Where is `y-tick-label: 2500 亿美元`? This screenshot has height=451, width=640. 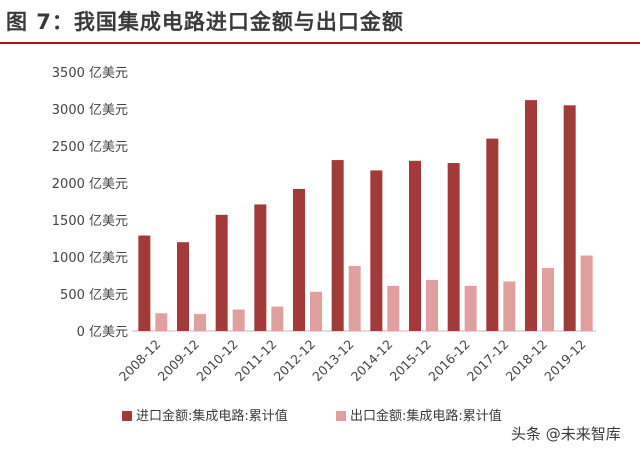 y-tick-label: 2500 亿美元 is located at coordinates (90, 147).